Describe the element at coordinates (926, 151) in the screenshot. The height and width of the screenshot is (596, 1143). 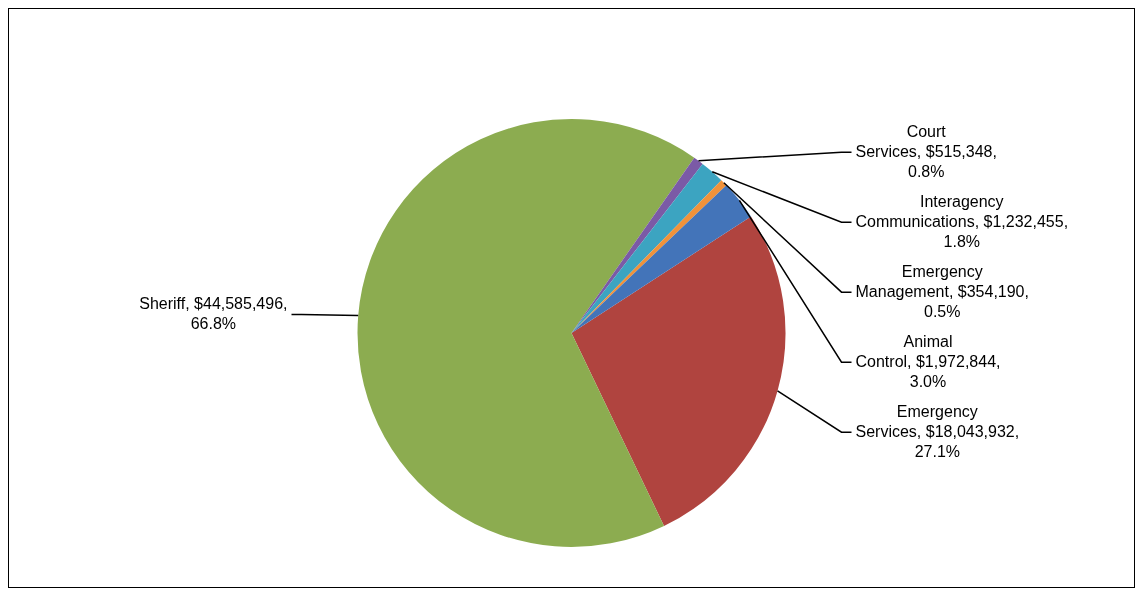
I see `slice-label: Court Services, $515,348, 0.8%` at that location.